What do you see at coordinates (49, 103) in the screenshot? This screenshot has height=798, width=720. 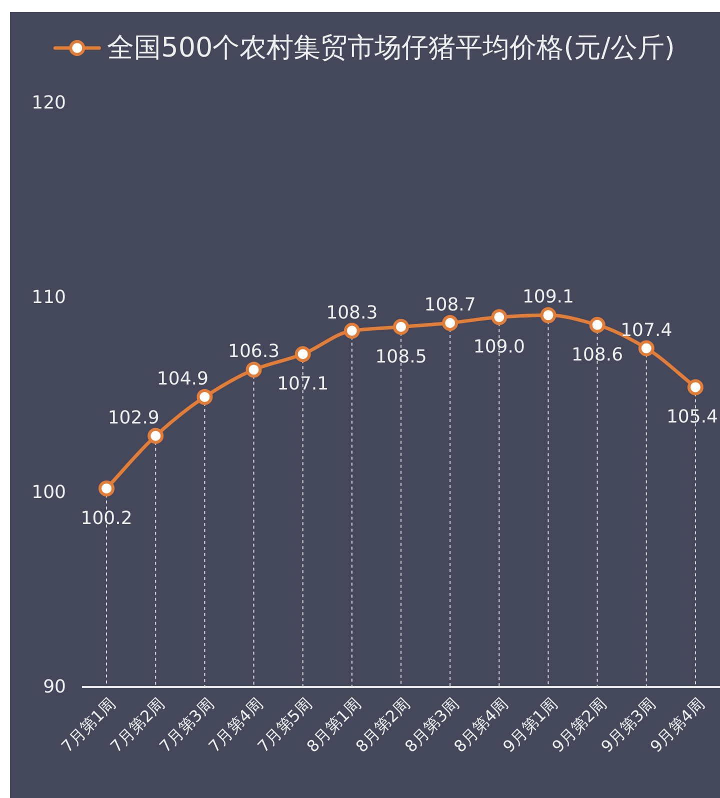 I see `y-tick-label: 120` at bounding box center [49, 103].